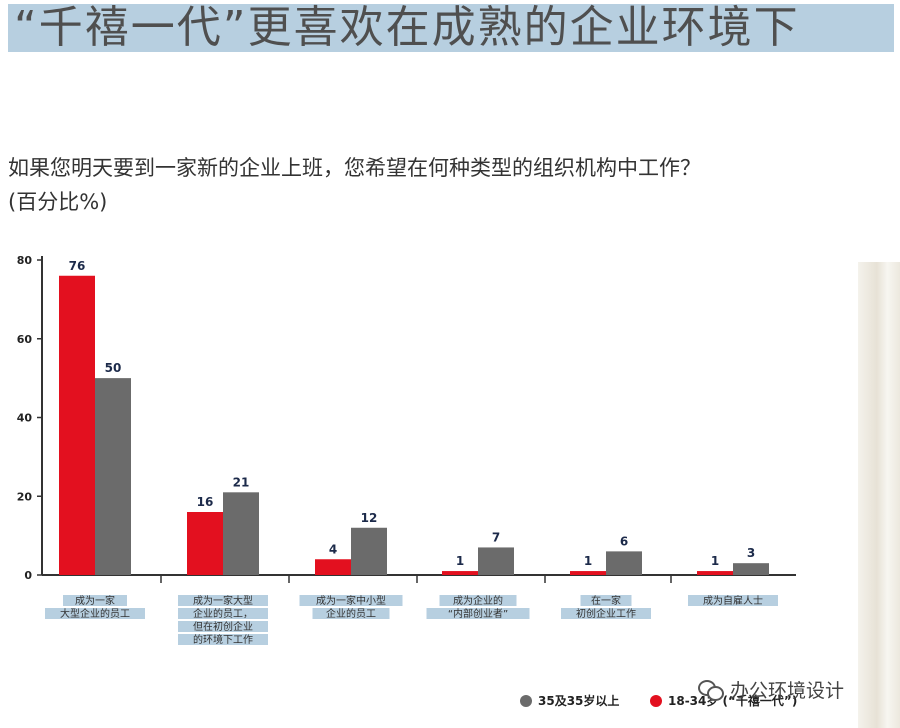  I want to click on category-label: 初创企业工作, so click(606, 613).